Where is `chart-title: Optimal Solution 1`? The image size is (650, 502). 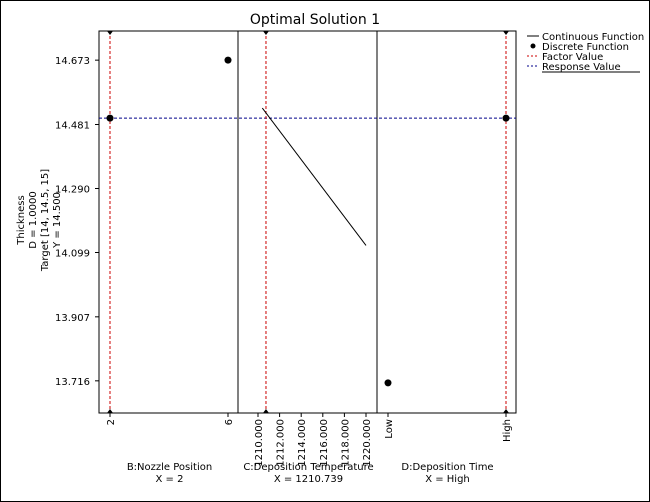 chart-title: Optimal Solution 1 is located at coordinates (315, 20).